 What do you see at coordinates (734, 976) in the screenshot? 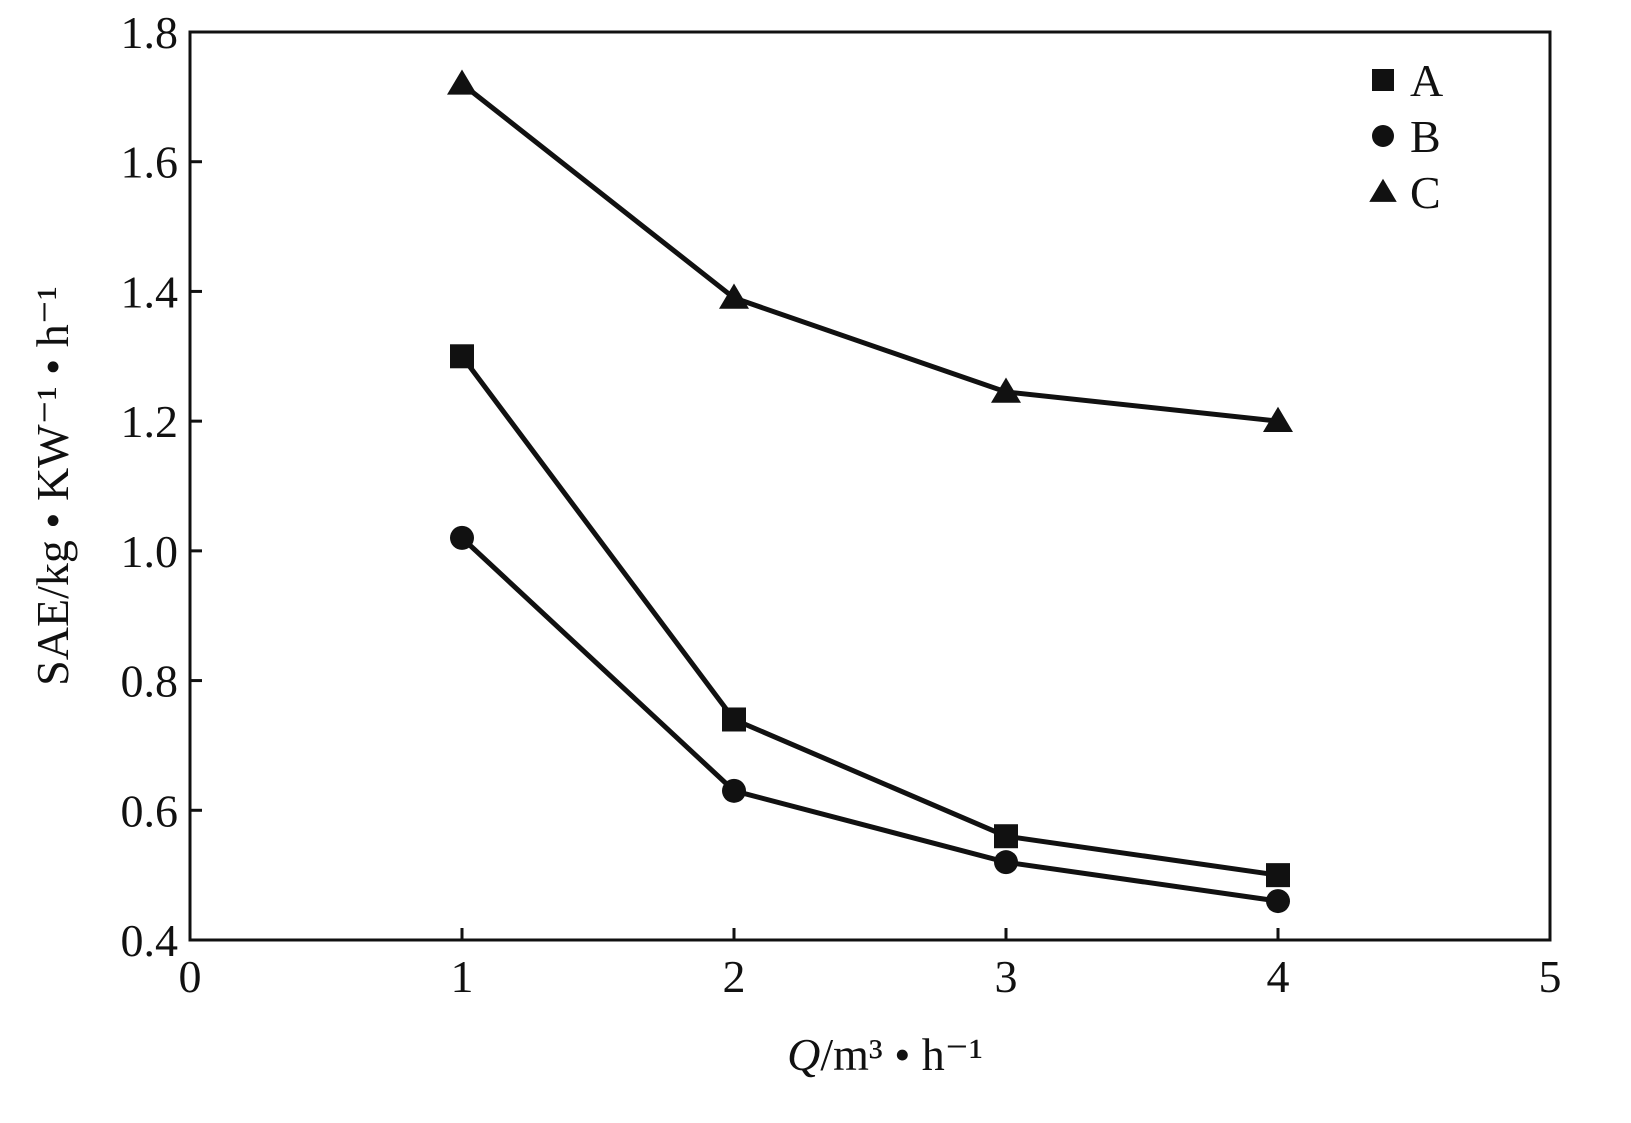
I see `x-tick-label: 2` at bounding box center [734, 976].